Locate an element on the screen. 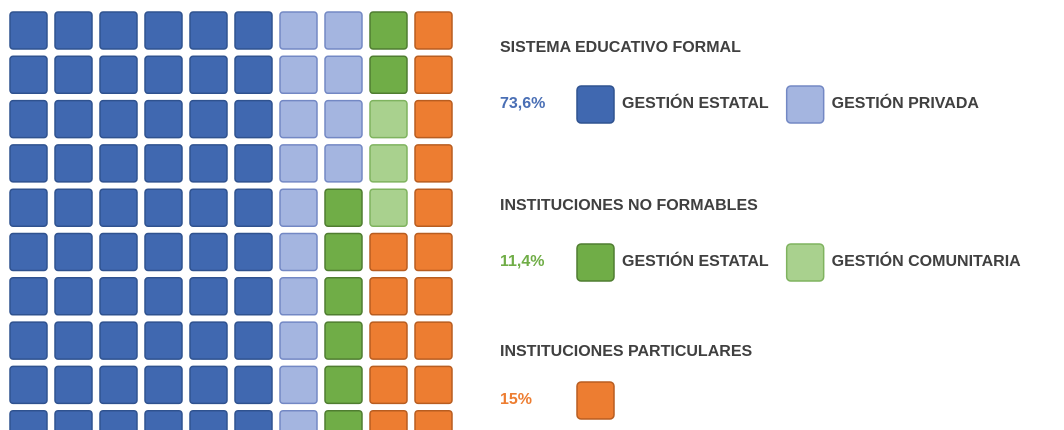 The image size is (1064, 430). legend-label: GESTIÓN ESTATAL is located at coordinates (695, 102).